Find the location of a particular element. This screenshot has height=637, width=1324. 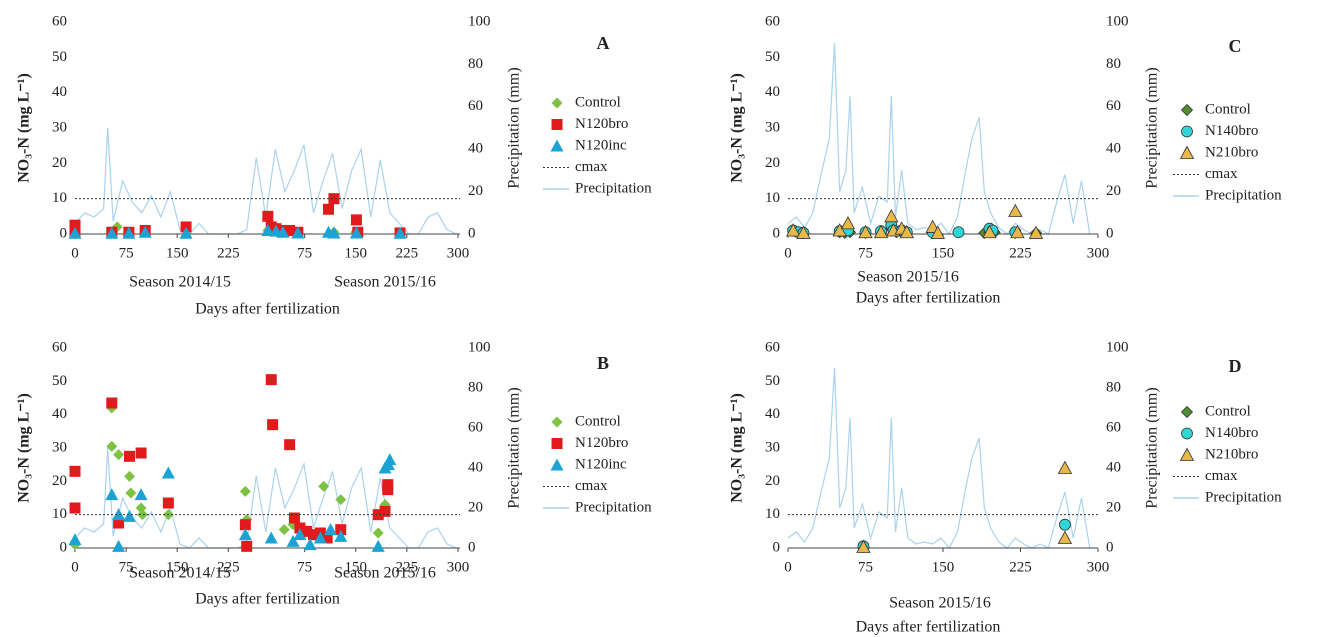

y-tick-label: 30 is located at coordinates (772, 127).